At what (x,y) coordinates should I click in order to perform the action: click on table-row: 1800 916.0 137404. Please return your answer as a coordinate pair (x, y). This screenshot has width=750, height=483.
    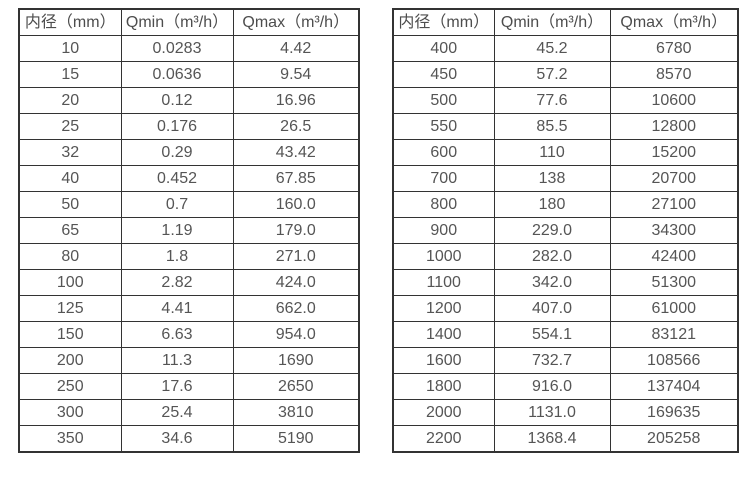
    Looking at the image, I should click on (565, 386).